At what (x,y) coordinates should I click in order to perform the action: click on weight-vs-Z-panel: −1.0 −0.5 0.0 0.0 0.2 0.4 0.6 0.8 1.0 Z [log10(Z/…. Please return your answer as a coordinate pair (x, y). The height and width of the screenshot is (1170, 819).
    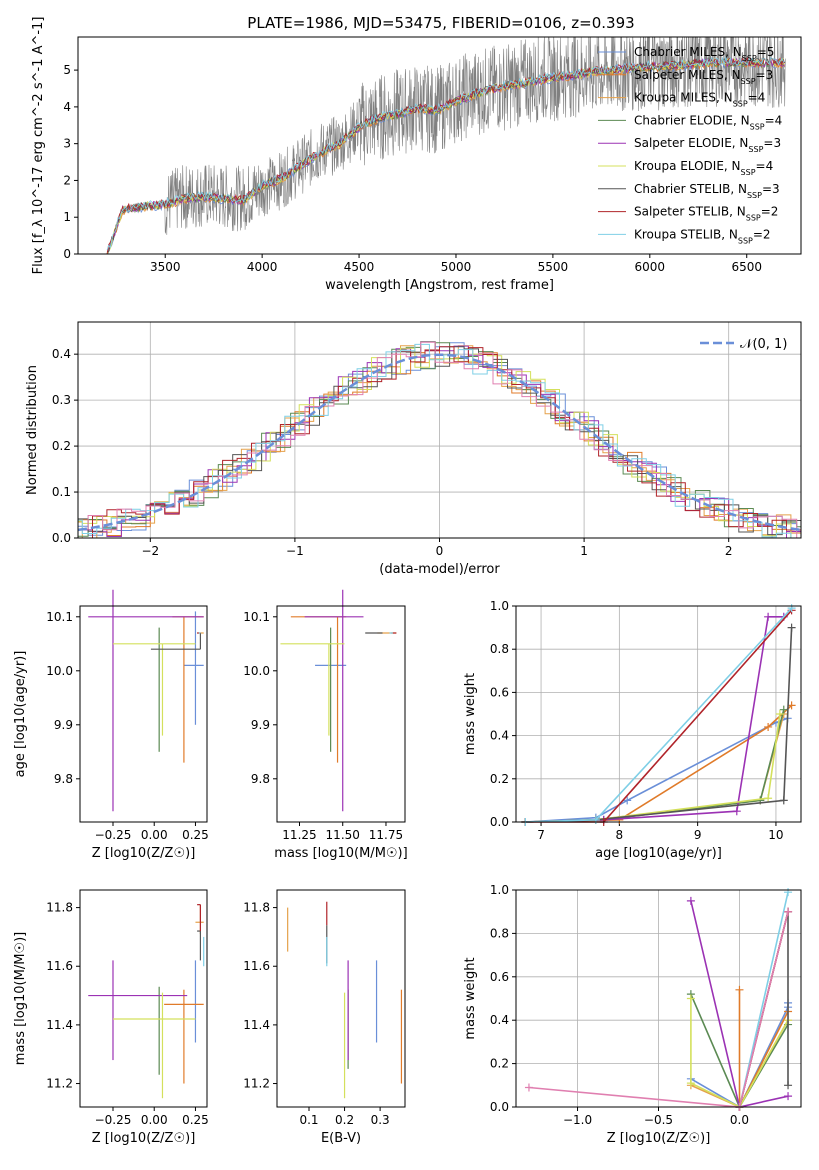
    Looking at the image, I should click on (632, 1014).